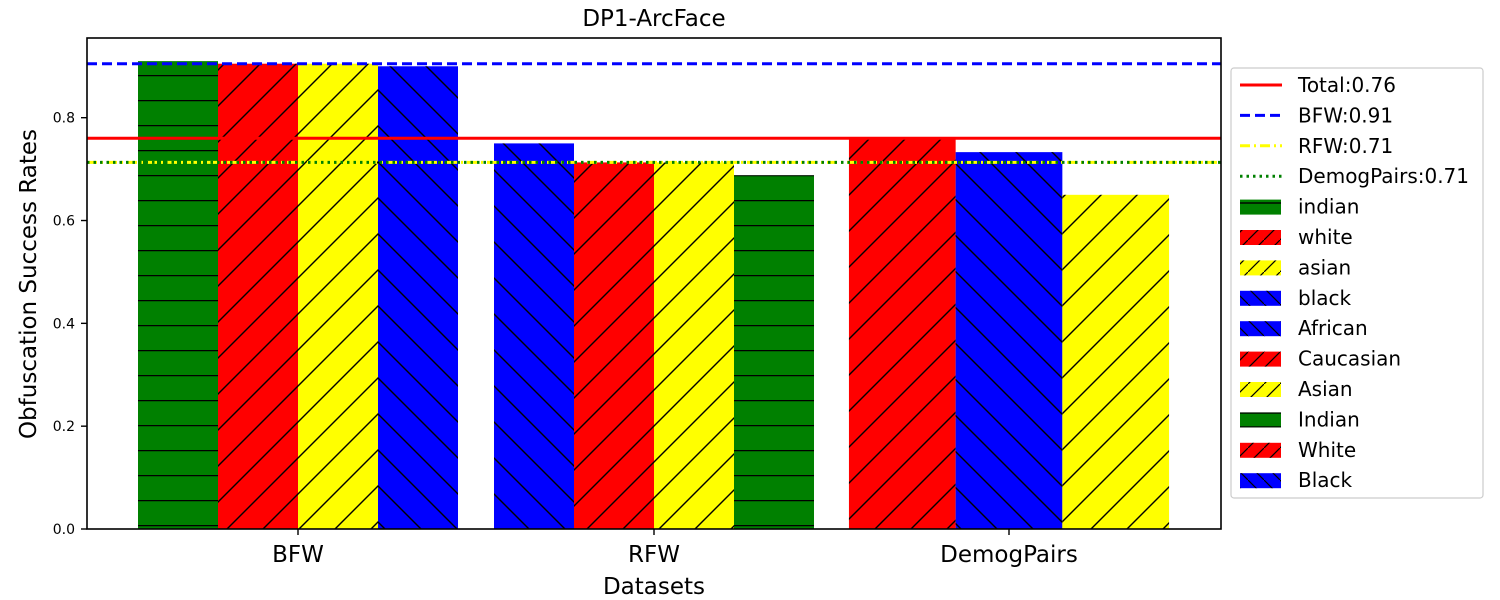  I want to click on bar-hatch-rfw-african, so click(534, 336).